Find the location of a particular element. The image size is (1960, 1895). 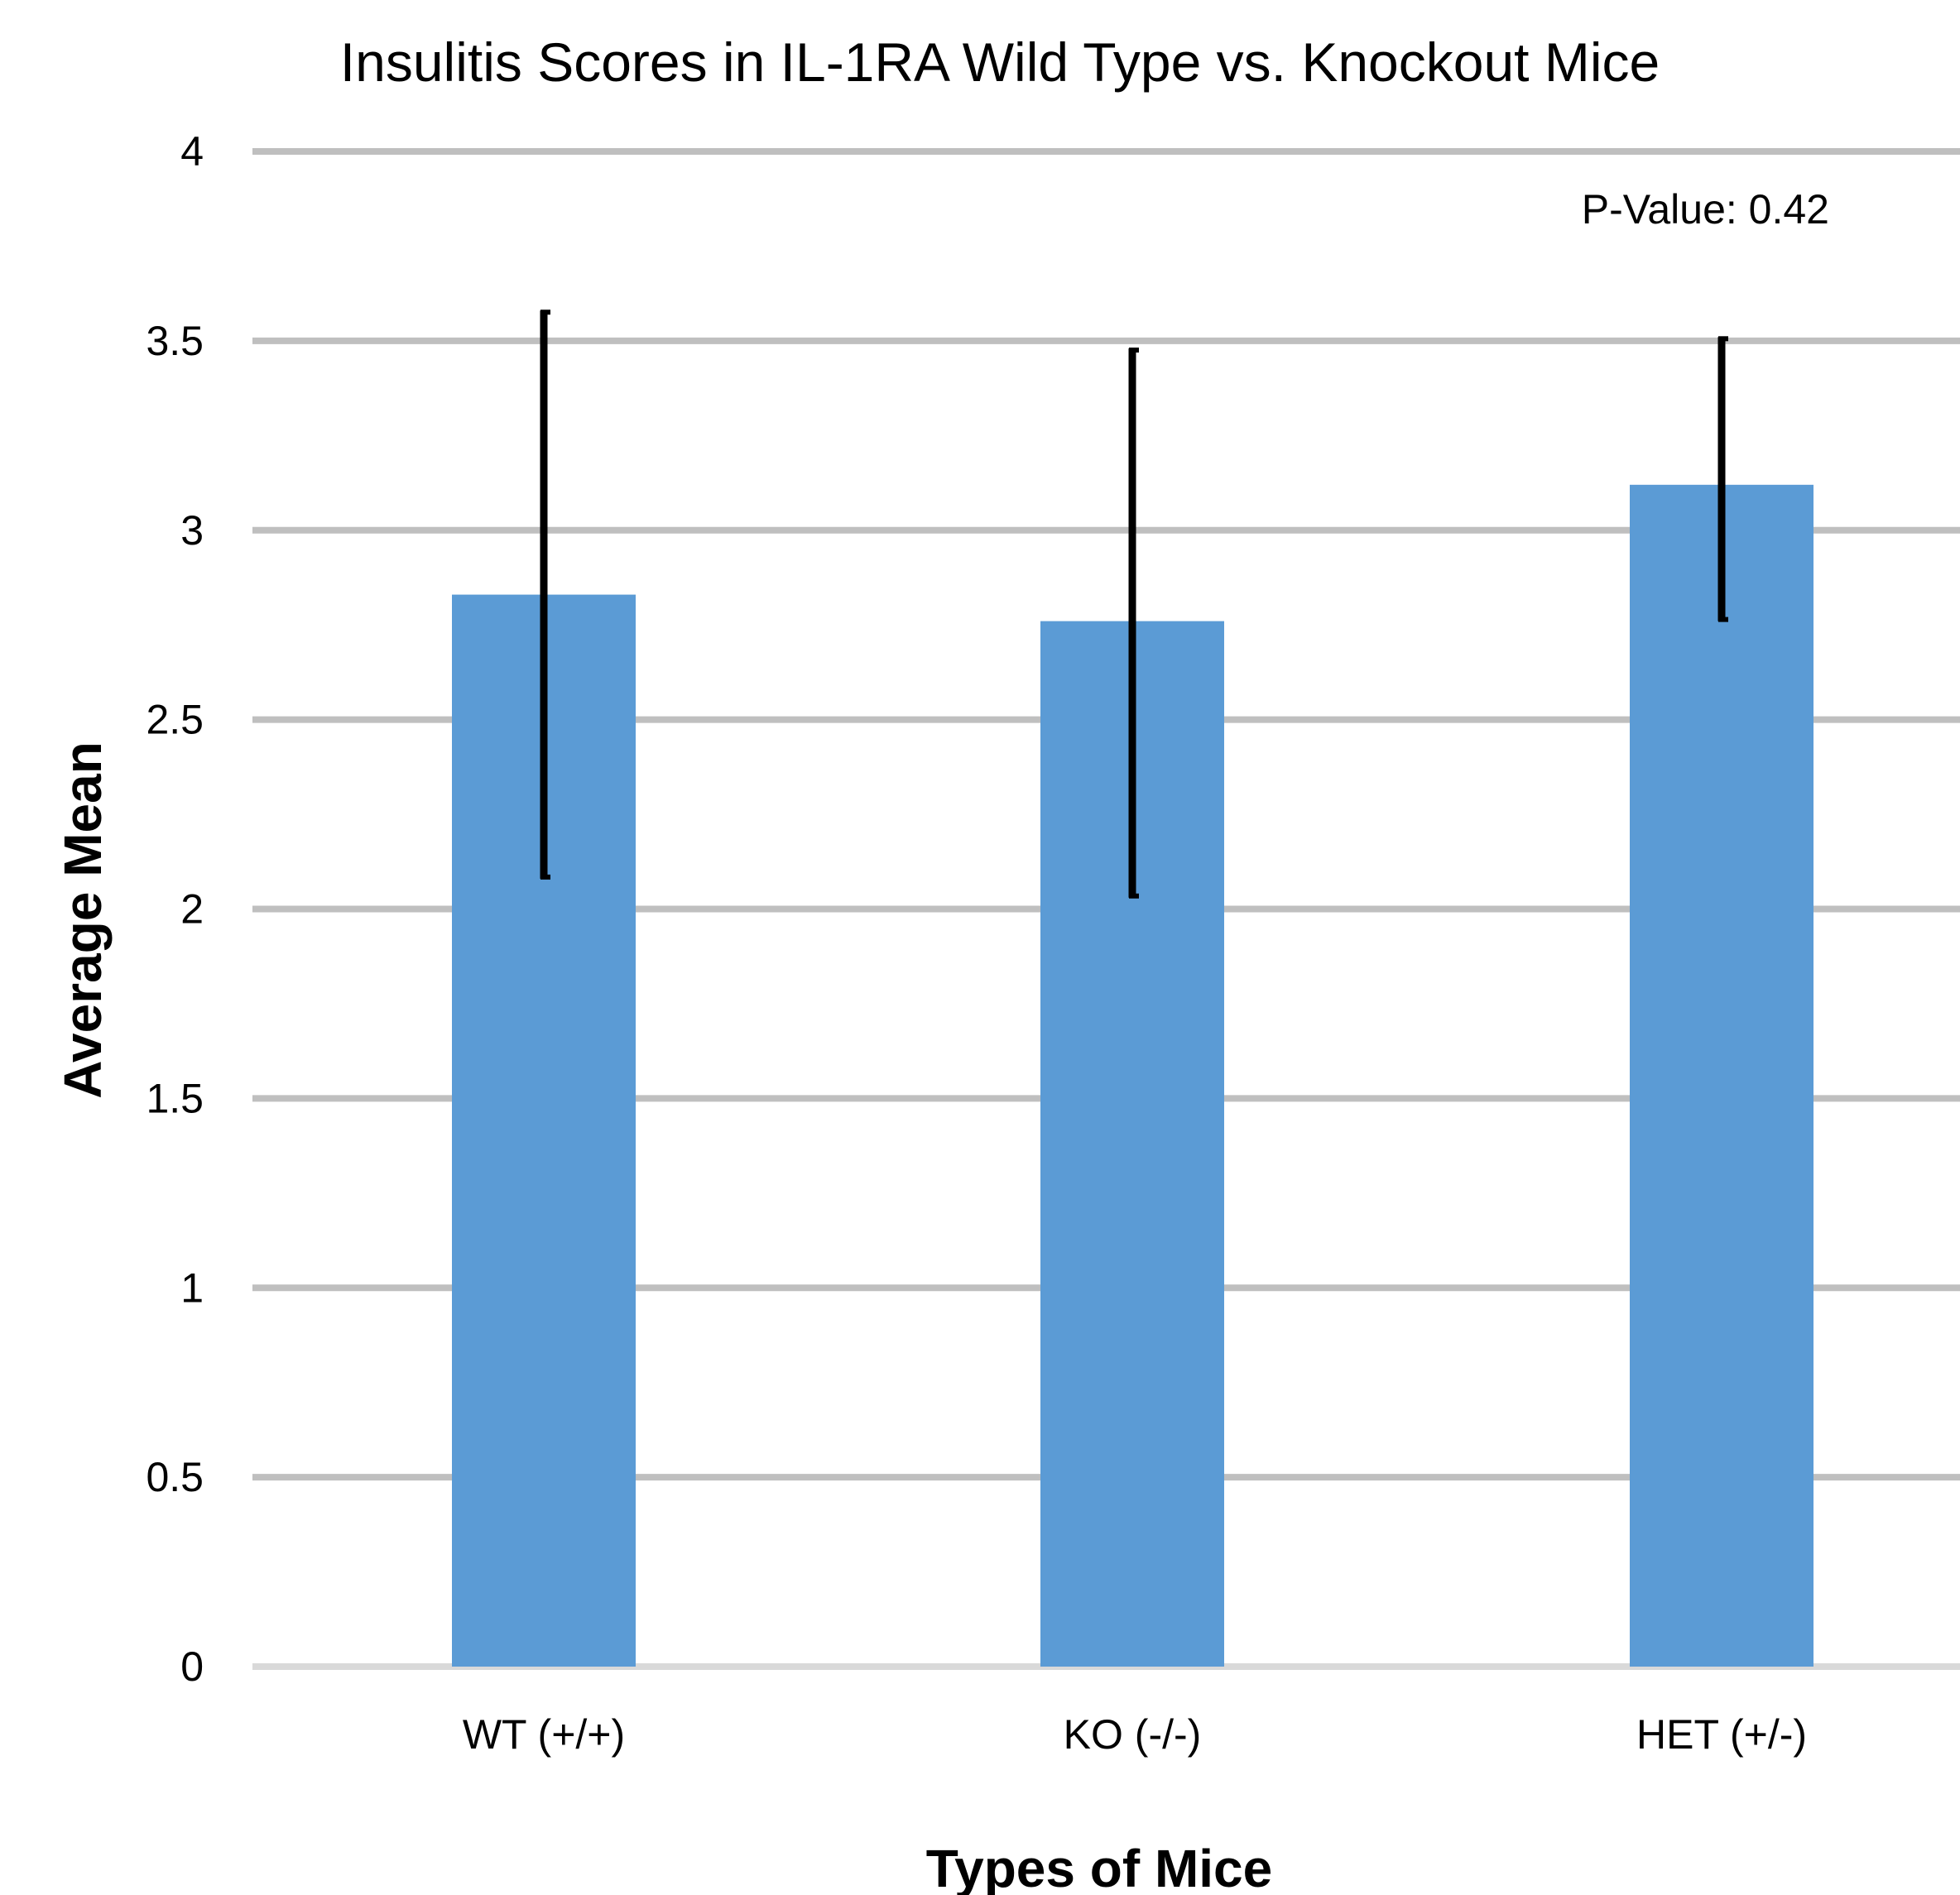

y-axis-ticks: 0 0.5 1 1.5 2 2.5 3 3.5 4 is located at coordinates (175, 909).